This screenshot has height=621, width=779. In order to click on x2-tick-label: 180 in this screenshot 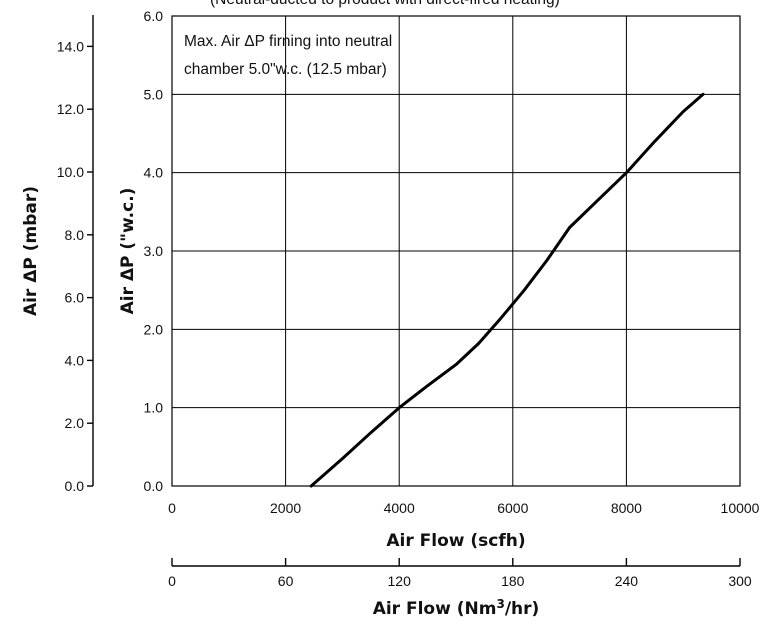, I will do `click(513, 581)`.